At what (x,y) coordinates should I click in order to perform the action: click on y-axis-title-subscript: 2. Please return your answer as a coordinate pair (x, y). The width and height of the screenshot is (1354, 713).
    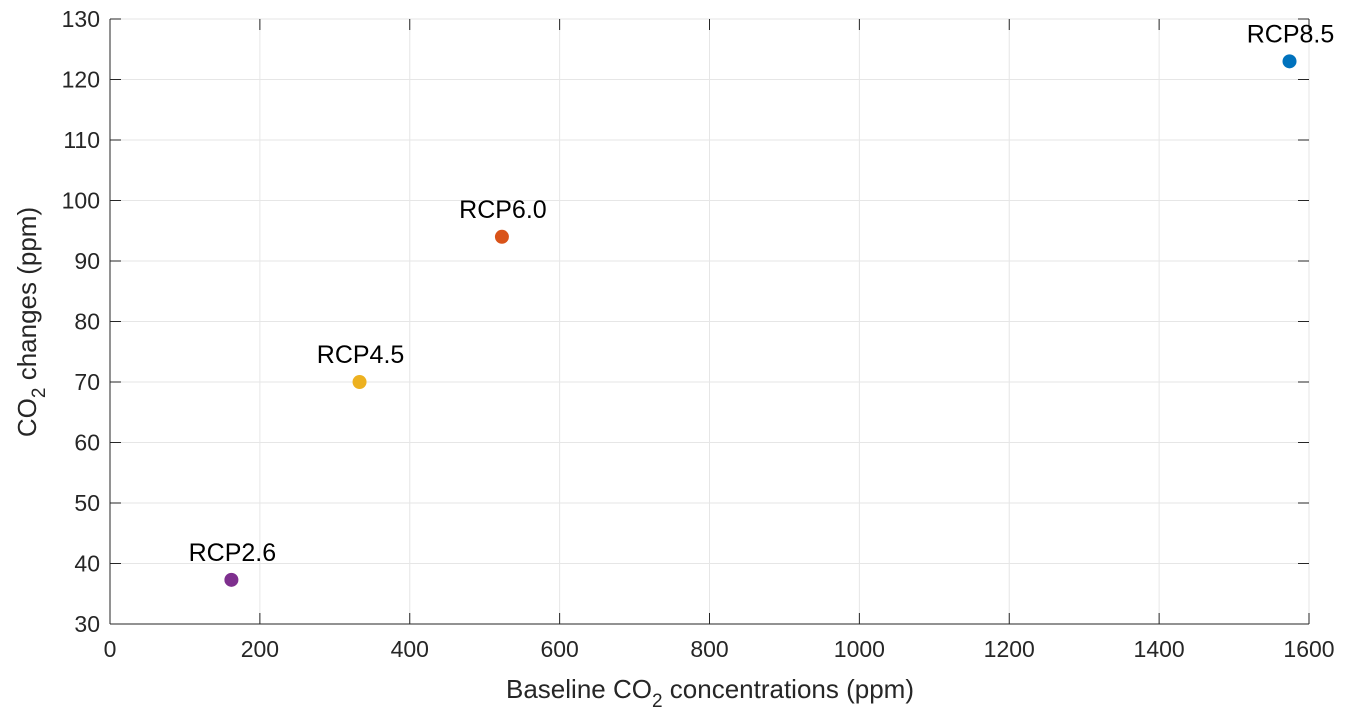
    Looking at the image, I should click on (39, 393).